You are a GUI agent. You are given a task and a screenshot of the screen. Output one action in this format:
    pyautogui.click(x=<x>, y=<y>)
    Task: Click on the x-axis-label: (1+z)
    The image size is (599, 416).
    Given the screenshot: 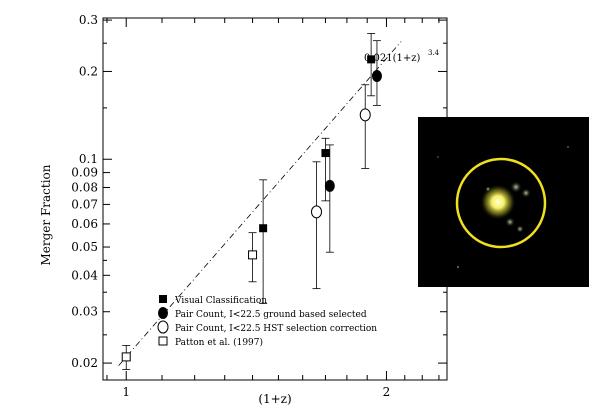 What is the action you would take?
    pyautogui.click(x=274, y=399)
    